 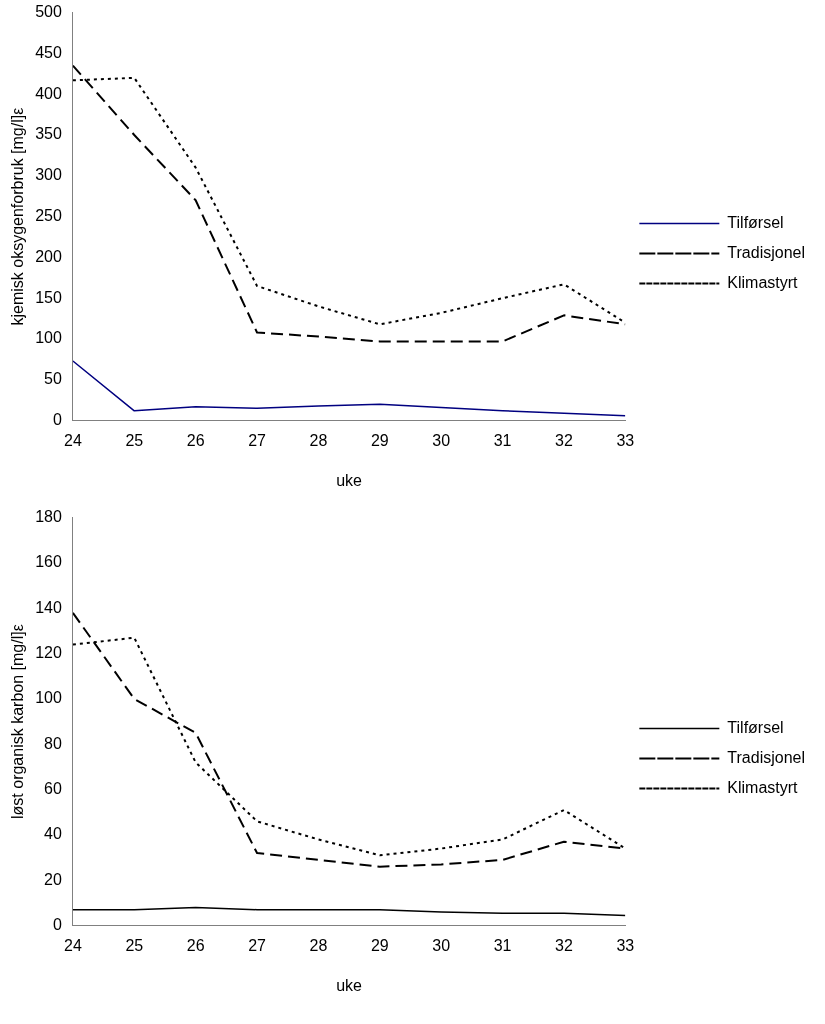 What do you see at coordinates (48, 517) in the screenshot?
I see `y-tick-label: 180` at bounding box center [48, 517].